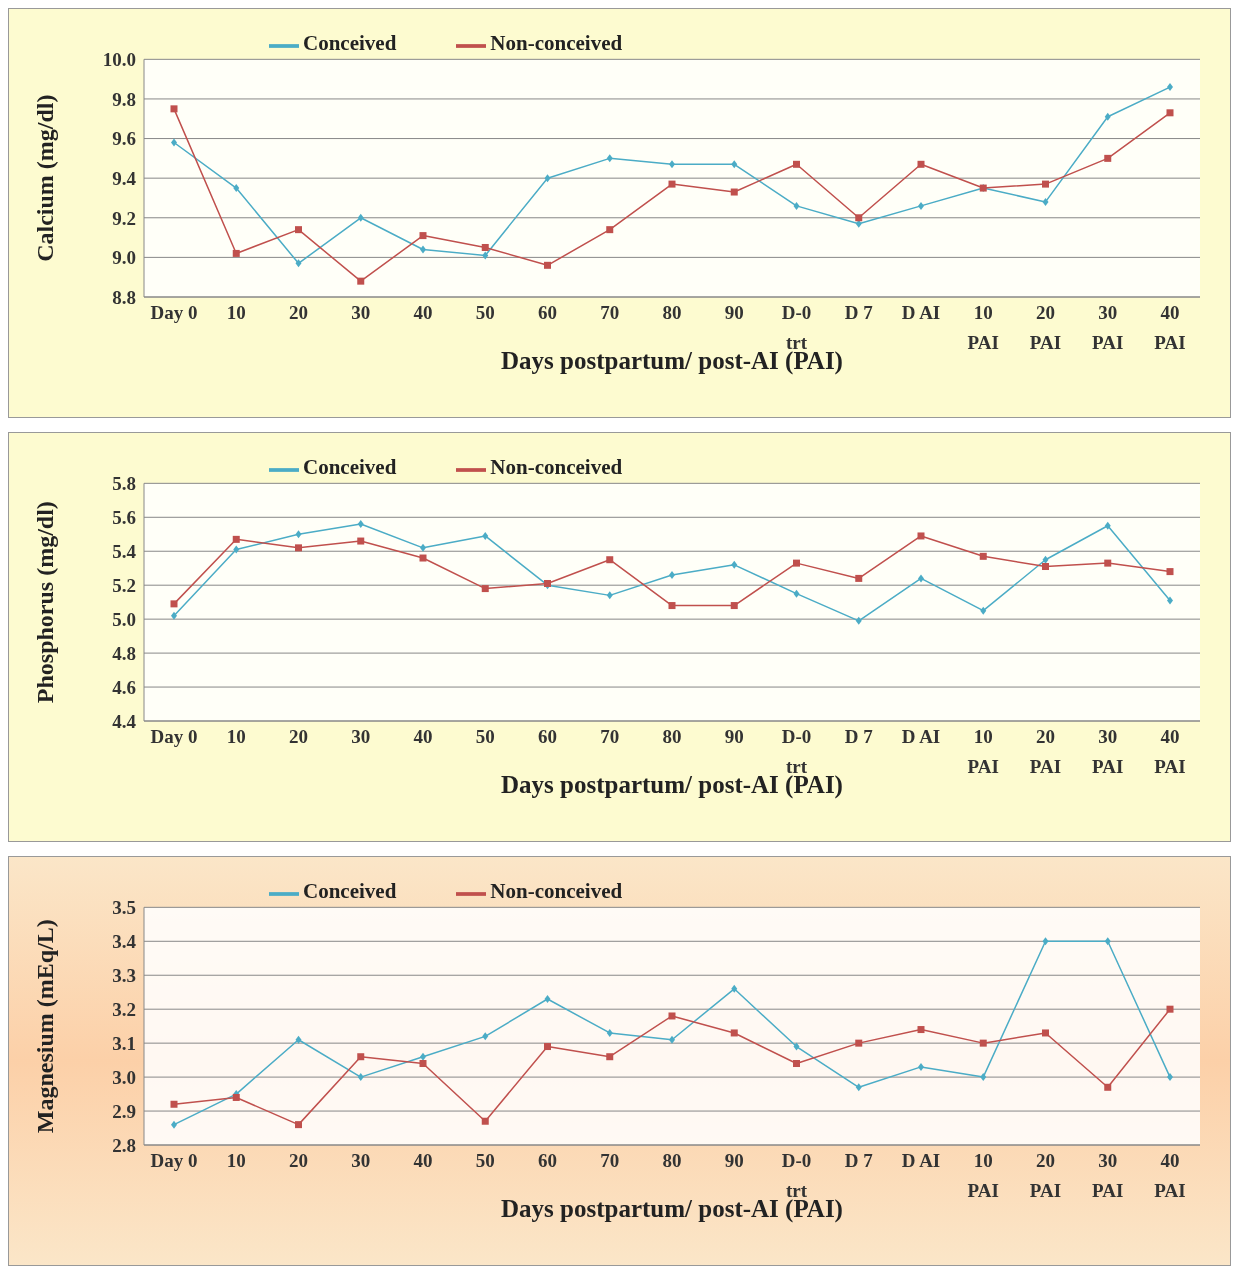  I want to click on y-tick-label: 5.4, so click(124, 551).